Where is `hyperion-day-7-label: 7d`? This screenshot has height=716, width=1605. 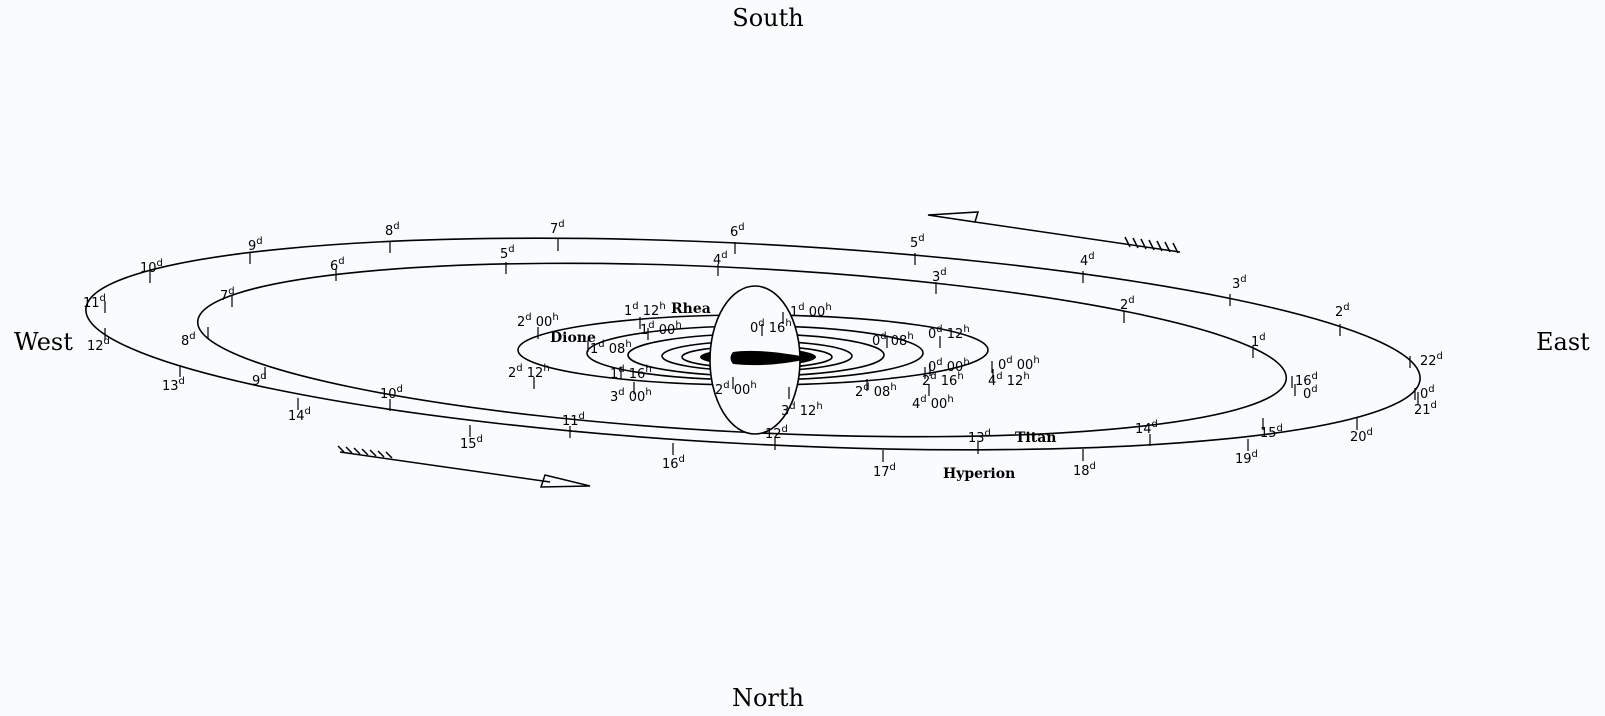 hyperion-day-7-label: 7d is located at coordinates (557, 228).